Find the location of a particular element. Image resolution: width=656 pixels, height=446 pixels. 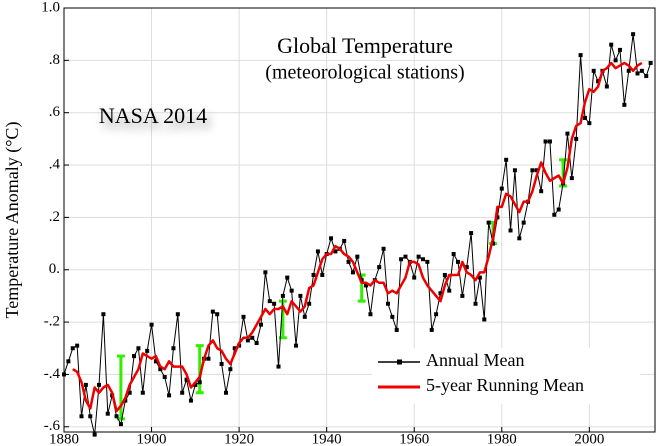

y-tick-label: -.6 is located at coordinates (52, 426).